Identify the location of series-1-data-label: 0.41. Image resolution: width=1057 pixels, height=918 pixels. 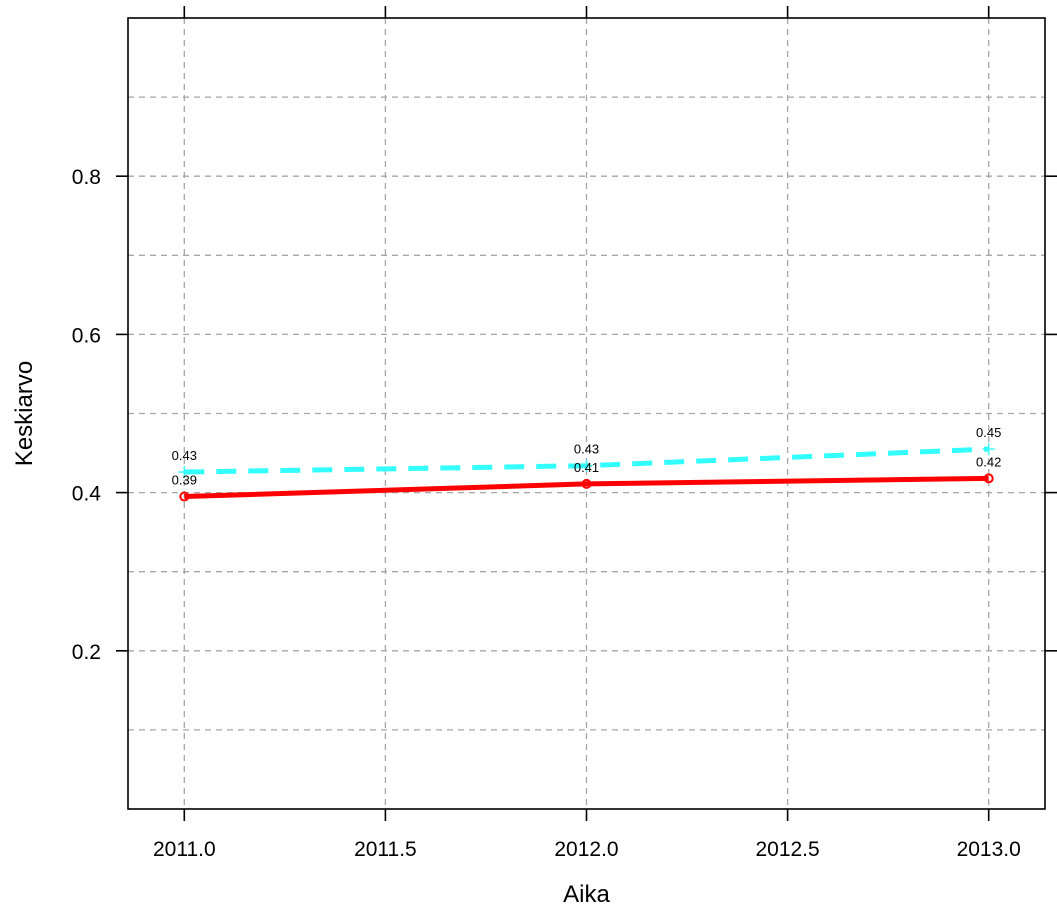
(586, 467).